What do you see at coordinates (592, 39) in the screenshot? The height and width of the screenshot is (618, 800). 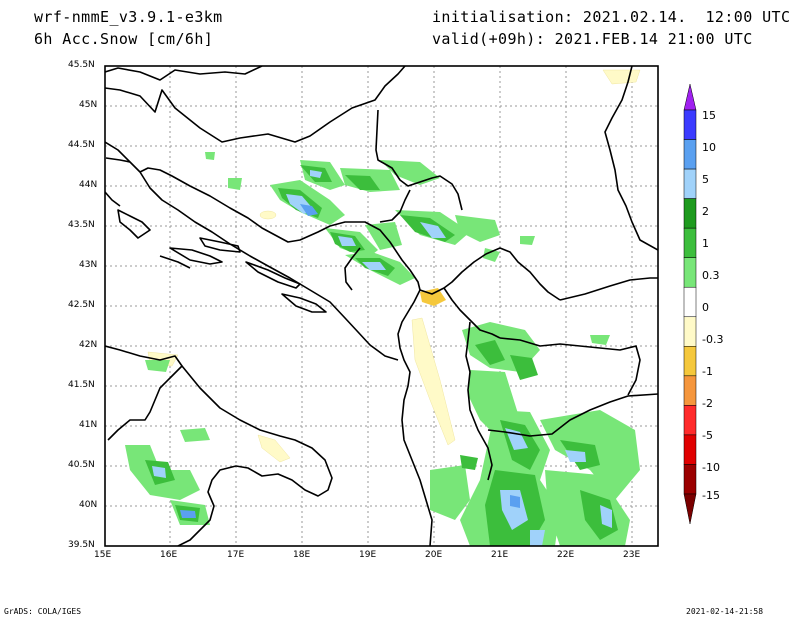 I see `valid-time: valid(+09h): 2021.FEB.14 21:00 UTC` at bounding box center [592, 39].